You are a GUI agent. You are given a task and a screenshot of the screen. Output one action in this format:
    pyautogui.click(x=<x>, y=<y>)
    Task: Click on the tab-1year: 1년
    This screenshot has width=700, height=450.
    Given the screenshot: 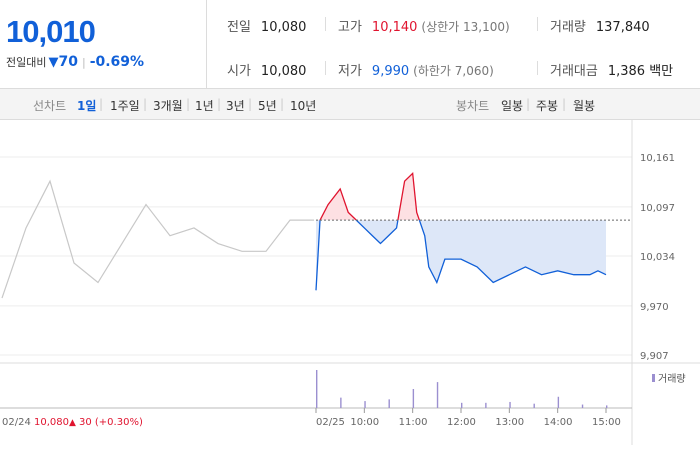 What is the action you would take?
    pyautogui.click(x=204, y=106)
    